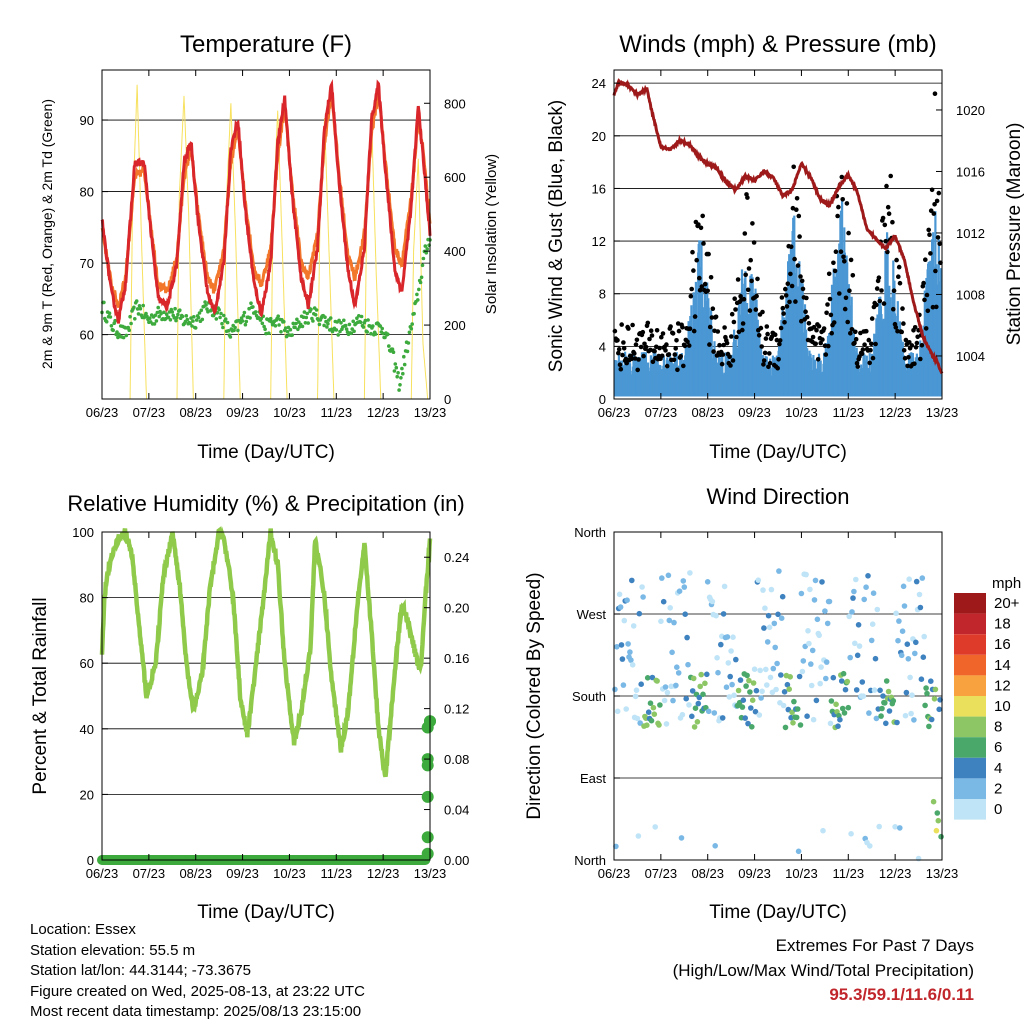 The width and height of the screenshot is (1024, 1024). Describe the element at coordinates (242, 873) in the screenshot. I see `humidity-xtick-label: 09/23` at that location.